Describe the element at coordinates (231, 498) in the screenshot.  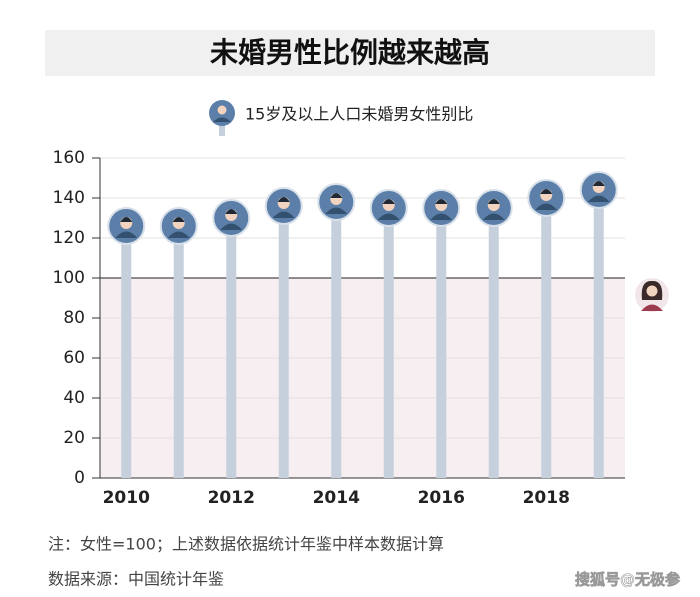
I see `x-tick-label: 2012` at that location.